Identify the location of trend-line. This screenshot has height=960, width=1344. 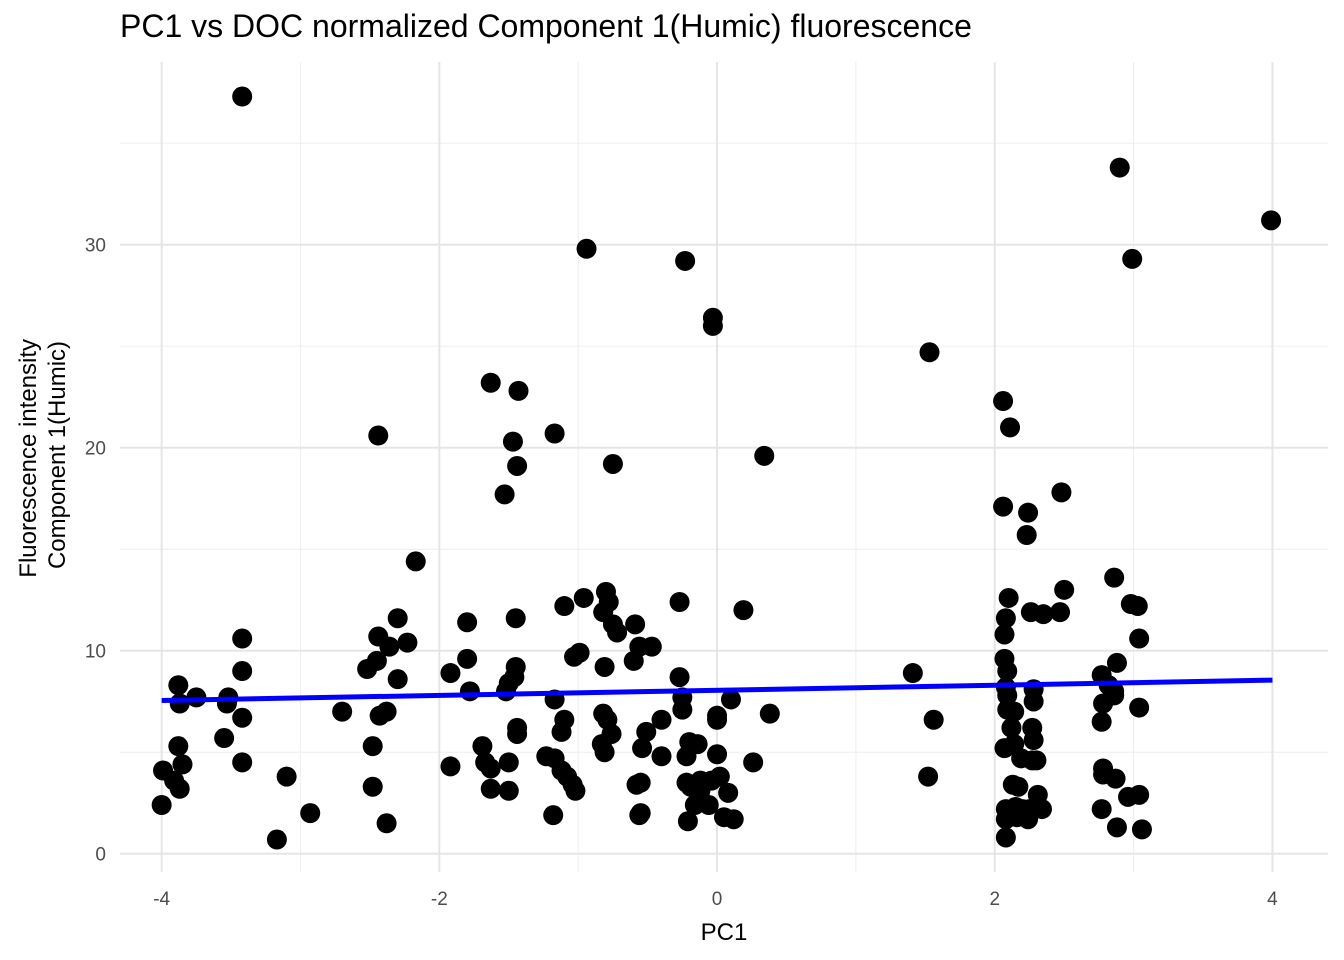
(717, 690).